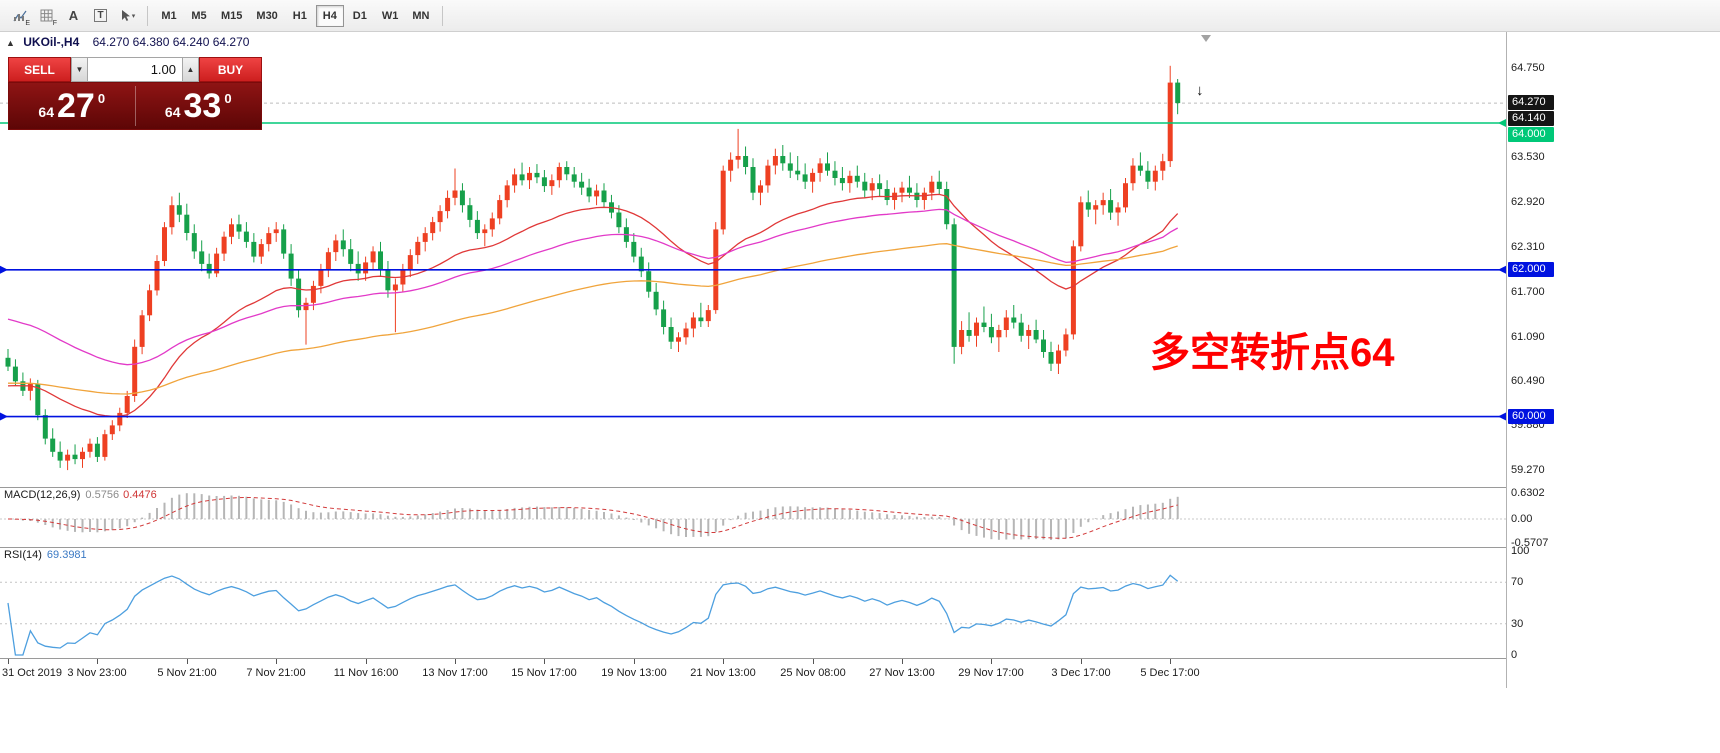  What do you see at coordinates (1081, 673) in the screenshot?
I see `time-label: 3 Dec 17:00` at bounding box center [1081, 673].